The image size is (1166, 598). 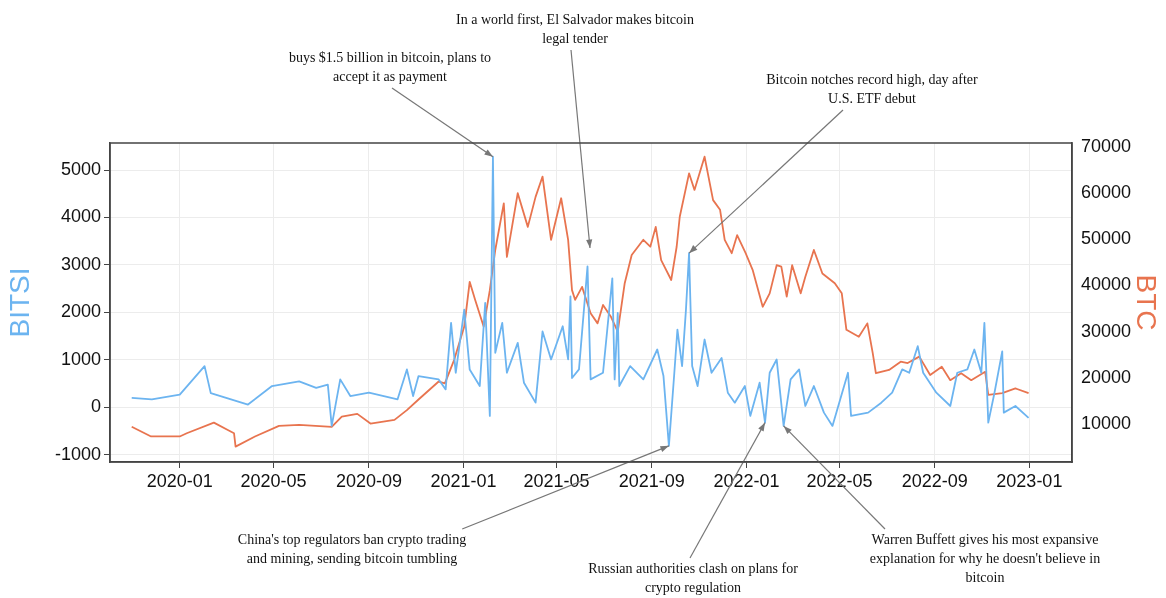 I want to click on y-tick-label: 2000, so click(x=80, y=311).